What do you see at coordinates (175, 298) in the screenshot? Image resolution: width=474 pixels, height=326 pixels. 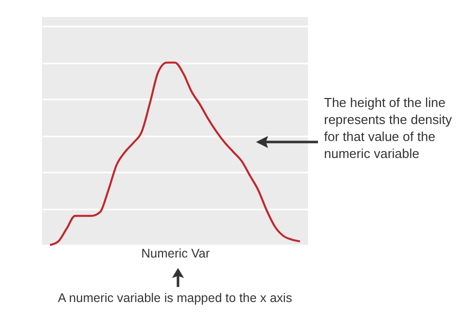 I see `text: A numeric variable is mapped to the x axis` at bounding box center [175, 298].